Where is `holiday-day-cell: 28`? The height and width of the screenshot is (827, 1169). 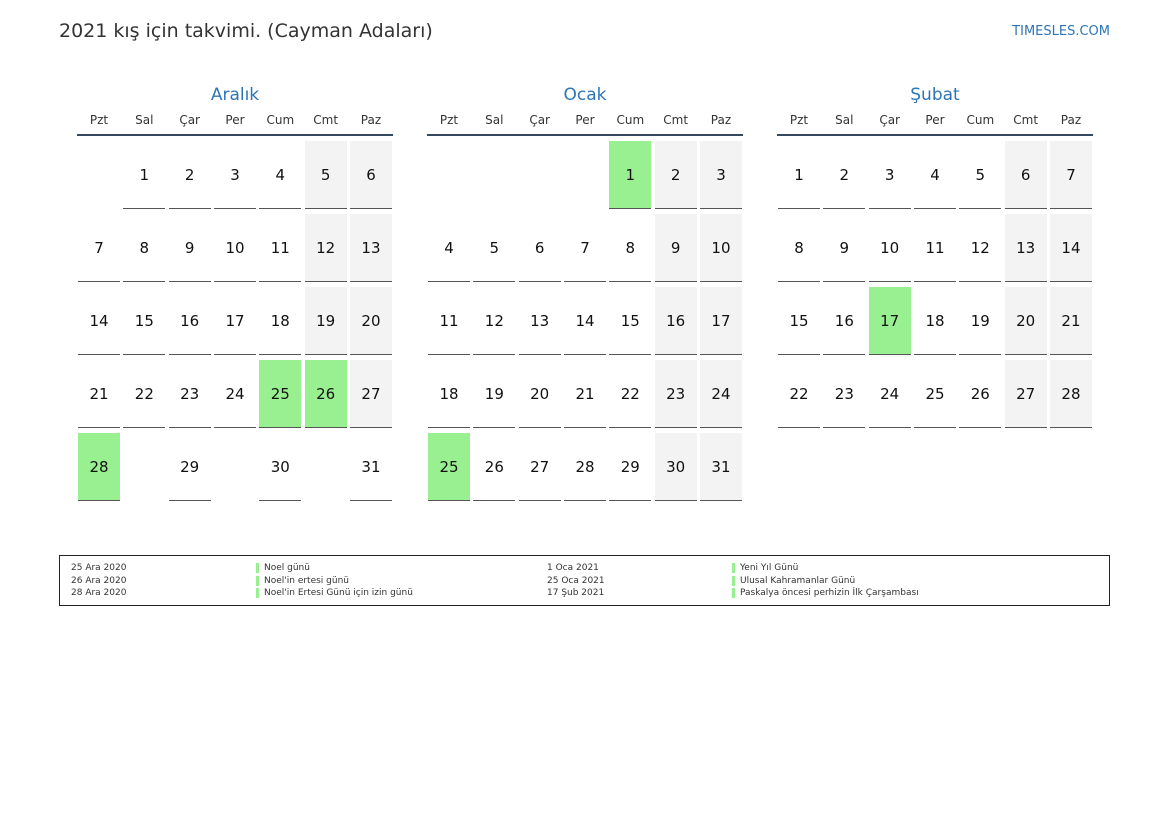 holiday-day-cell: 28 is located at coordinates (99, 467).